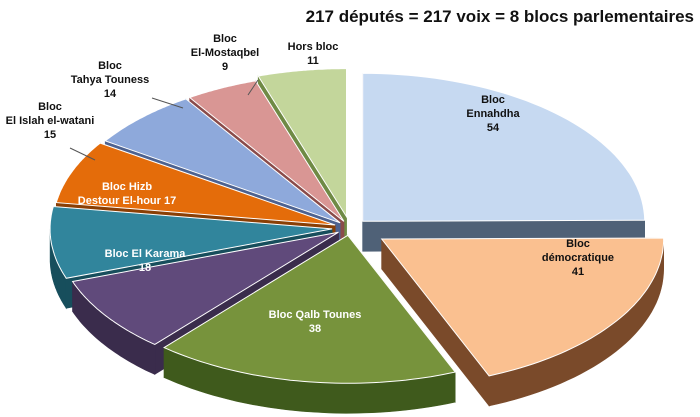 The image size is (700, 417). Describe the element at coordinates (146, 261) in the screenshot. I see `slice-label-bloc-el-karama: Bloc El Karama 18` at that location.